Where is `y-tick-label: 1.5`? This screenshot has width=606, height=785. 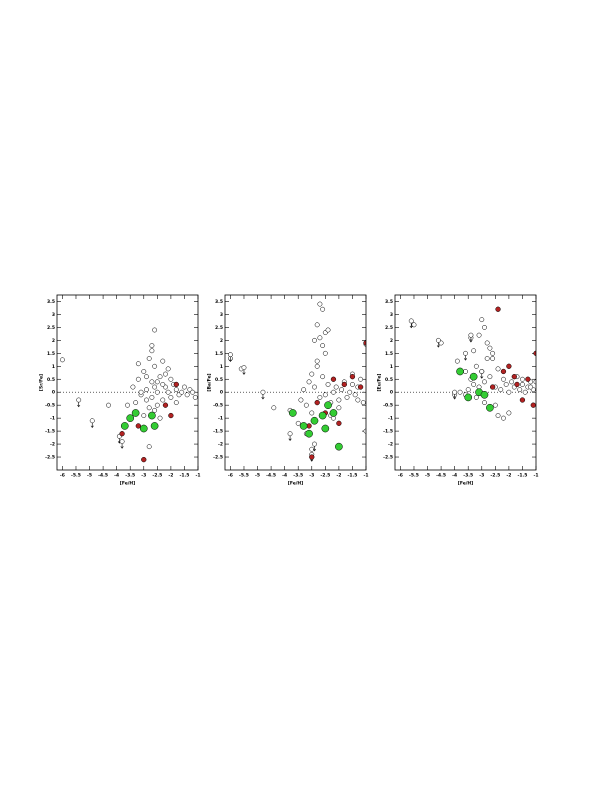
y-tick-label: 1.5 is located at coordinates (389, 354).